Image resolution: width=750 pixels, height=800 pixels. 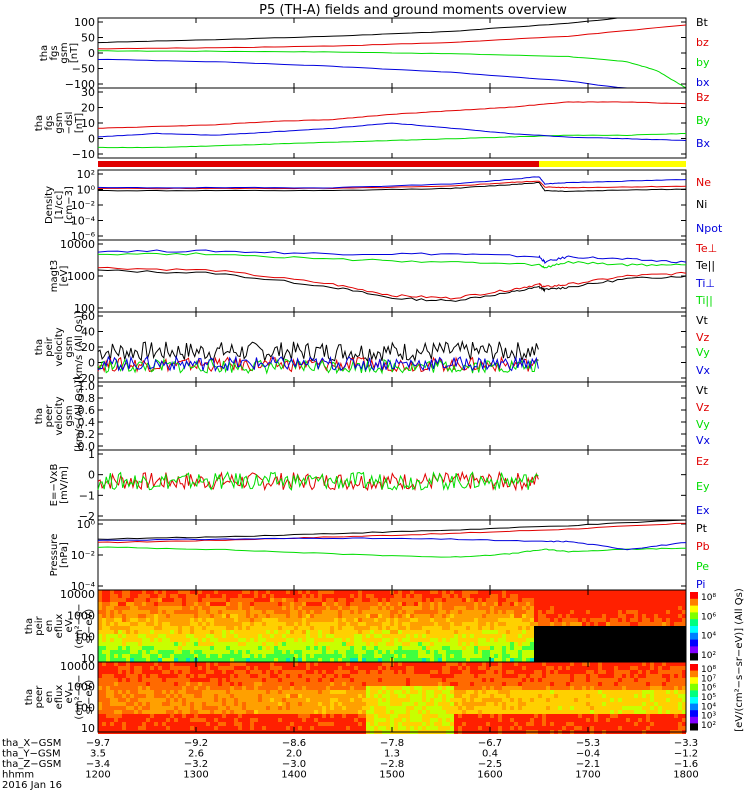 I want to click on legend-Vy: Vy, so click(x=703, y=352).